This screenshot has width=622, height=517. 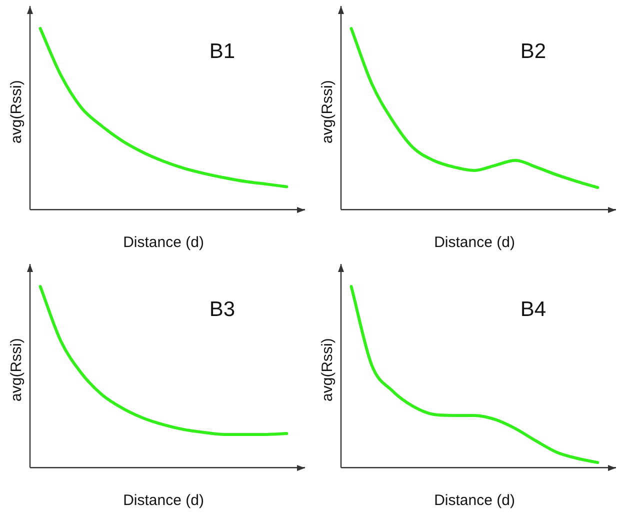 What do you see at coordinates (222, 309) in the screenshot?
I see `text: B3` at bounding box center [222, 309].